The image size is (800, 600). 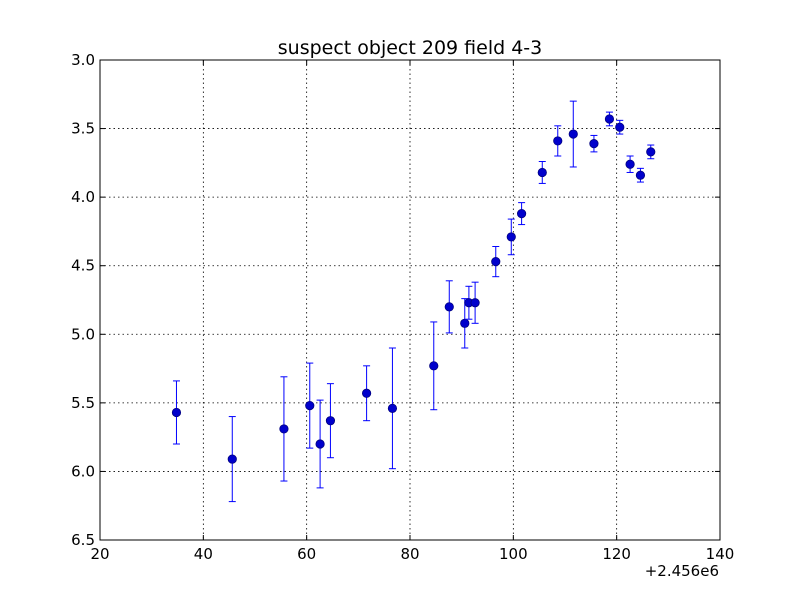 I want to click on x-tick-label: 40, so click(x=203, y=554).